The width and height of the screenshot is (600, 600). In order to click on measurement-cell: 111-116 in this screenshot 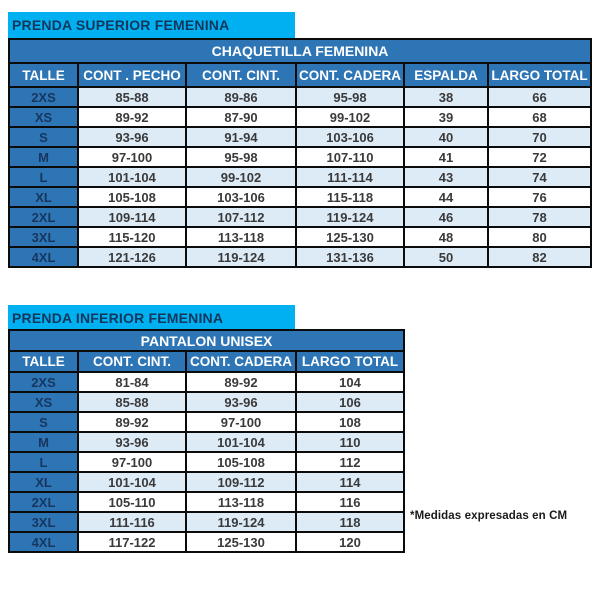, I will do `click(132, 522)`.